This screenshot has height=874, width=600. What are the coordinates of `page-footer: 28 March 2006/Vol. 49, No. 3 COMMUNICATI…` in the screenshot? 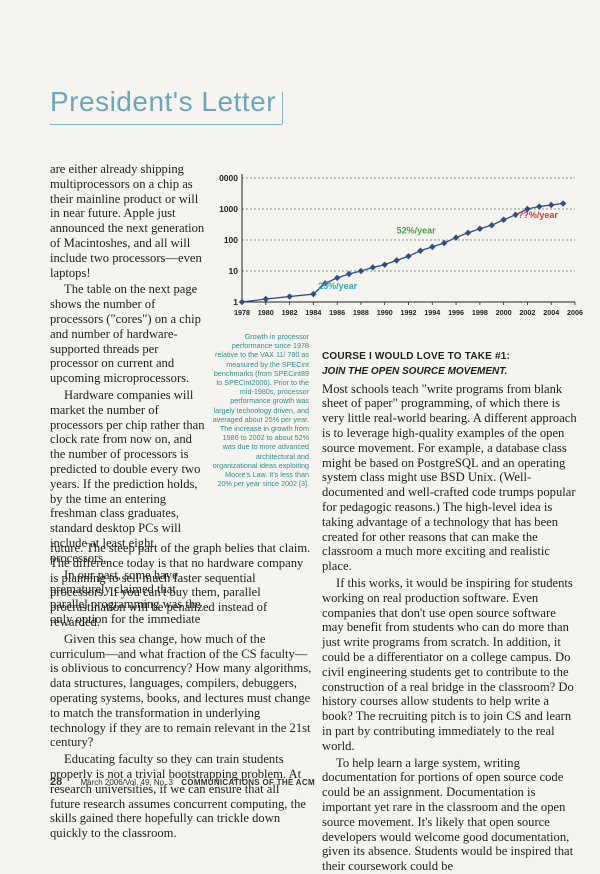 It's located at (182, 782).